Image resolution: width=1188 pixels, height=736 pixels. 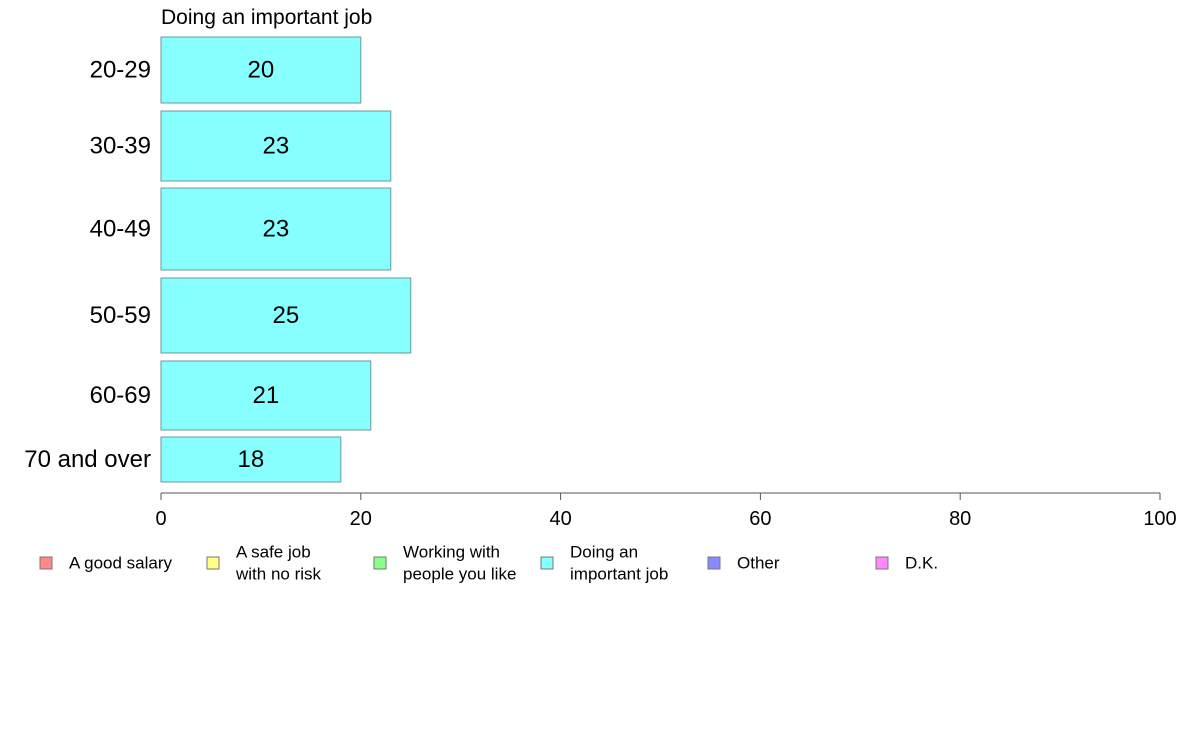 I want to click on legend-label: A safe job, so click(x=273, y=552).